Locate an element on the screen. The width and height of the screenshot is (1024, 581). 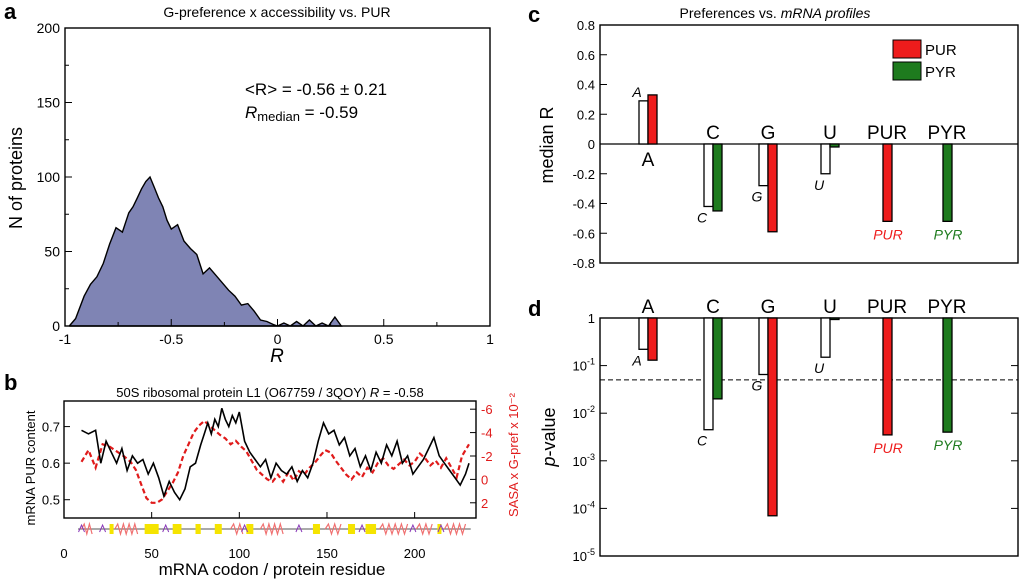
y-tick-label: 0.4 is located at coordinates (586, 85).